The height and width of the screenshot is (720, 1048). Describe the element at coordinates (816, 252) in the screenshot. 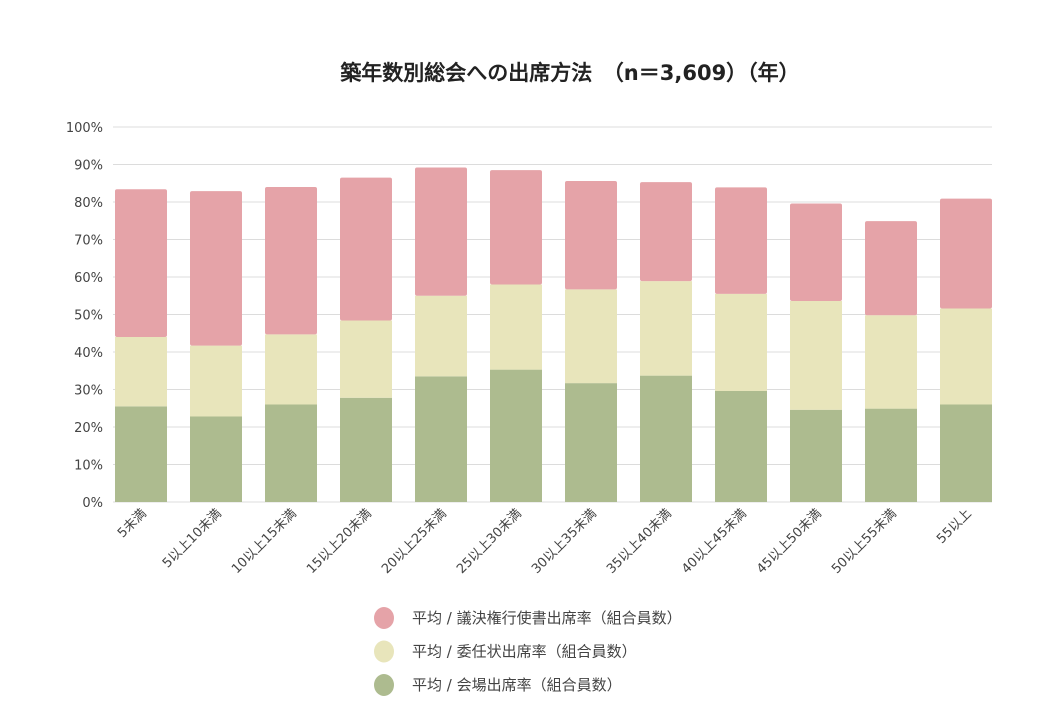

I see `bar-segment: 平均 / 議決権行使書出席率（組合員数）: 26` at that location.